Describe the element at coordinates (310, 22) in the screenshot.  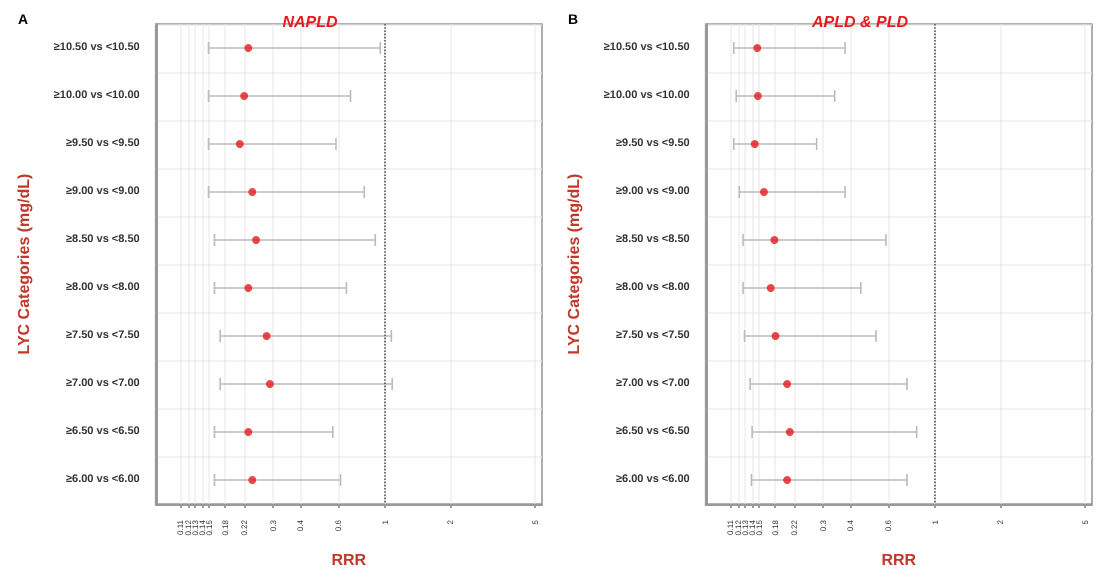
I see `chart-title: NAPLD` at that location.